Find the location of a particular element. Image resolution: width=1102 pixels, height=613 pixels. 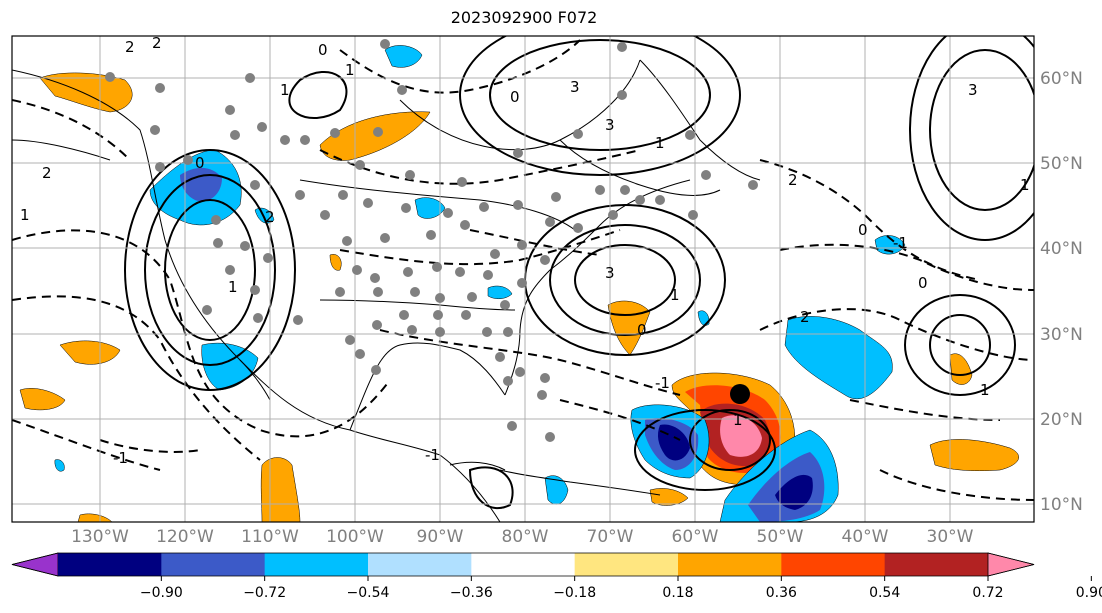

colorbar-extend-high is located at coordinates (1011, 564).